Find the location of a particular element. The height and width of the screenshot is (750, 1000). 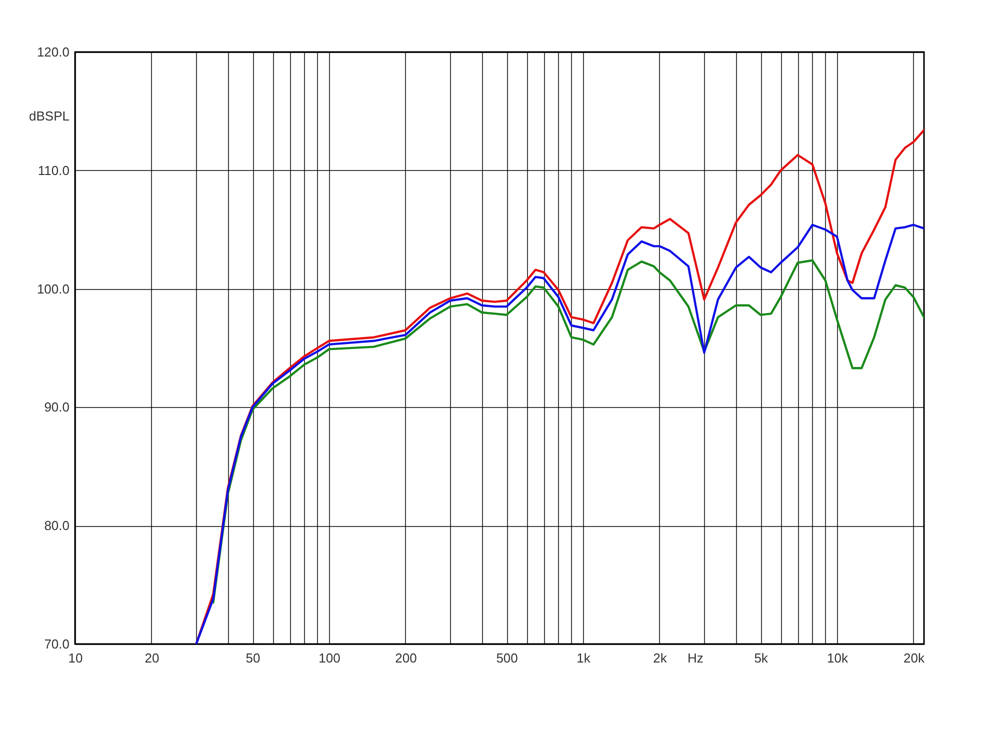

x-tick-label: 1k is located at coordinates (583, 658).